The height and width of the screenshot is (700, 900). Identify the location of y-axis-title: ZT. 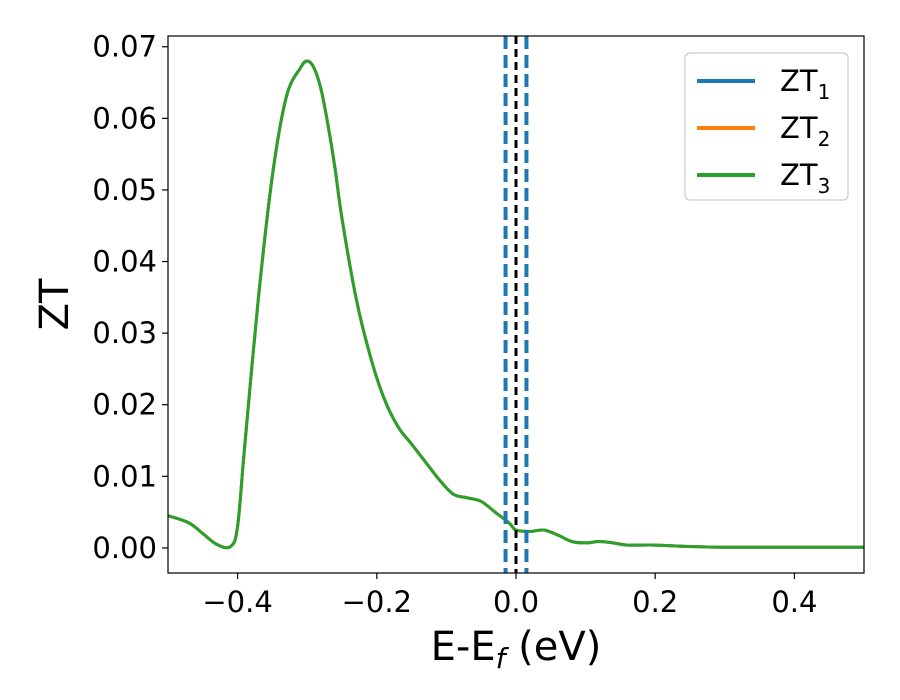
(55, 304).